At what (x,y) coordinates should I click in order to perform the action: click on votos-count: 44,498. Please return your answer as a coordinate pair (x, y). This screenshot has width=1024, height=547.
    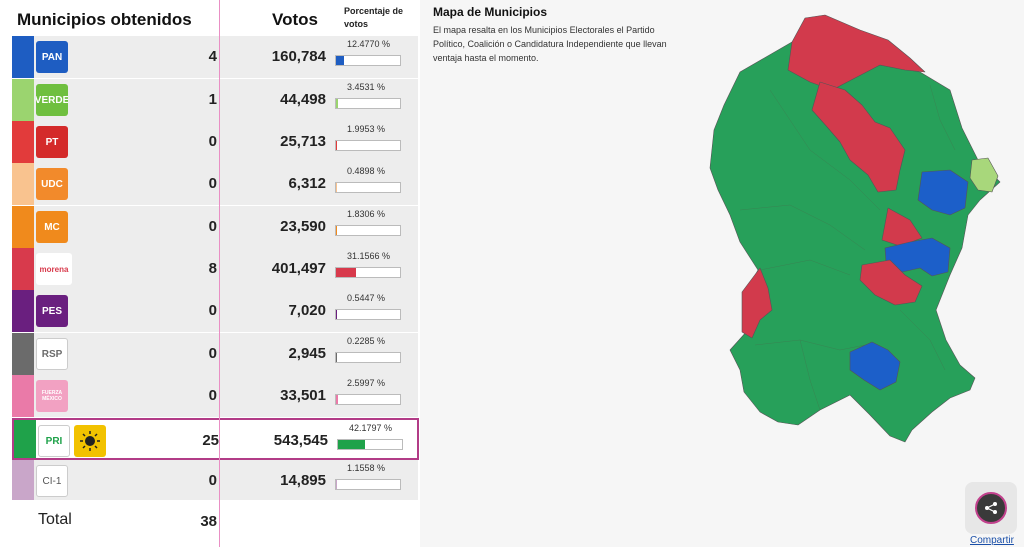
    Looking at the image, I should click on (303, 99).